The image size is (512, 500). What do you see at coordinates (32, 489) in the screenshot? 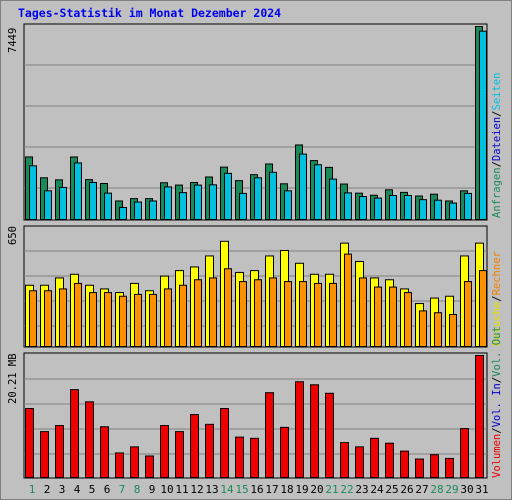
I see `x-tick-label-1: 1` at bounding box center [32, 489].